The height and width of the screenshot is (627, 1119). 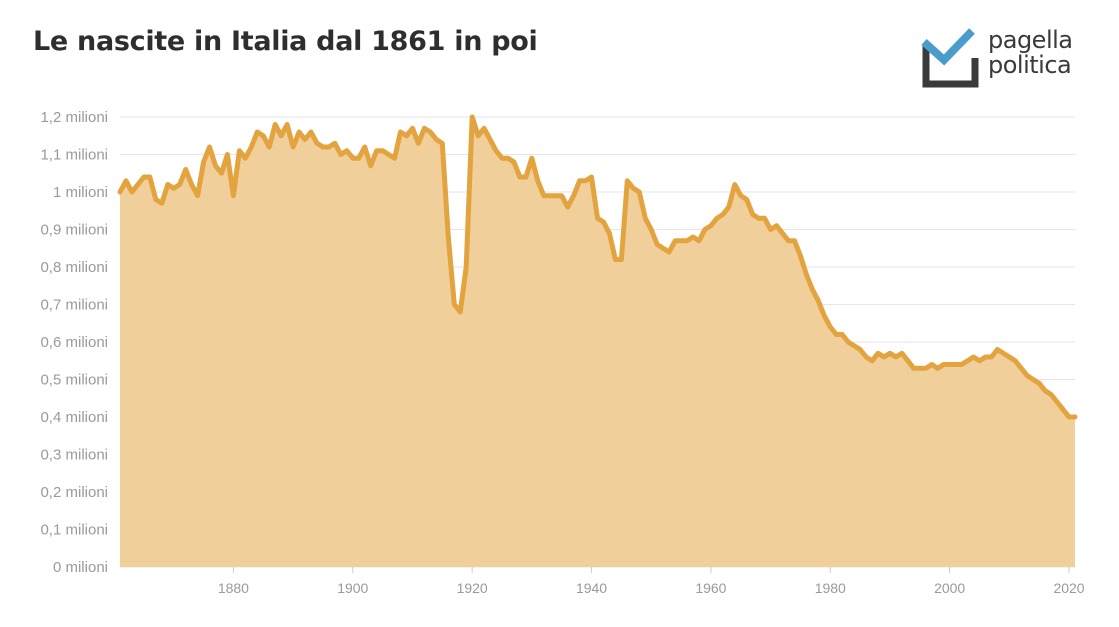 What do you see at coordinates (233, 588) in the screenshot?
I see `x-tick-label: 1880` at bounding box center [233, 588].